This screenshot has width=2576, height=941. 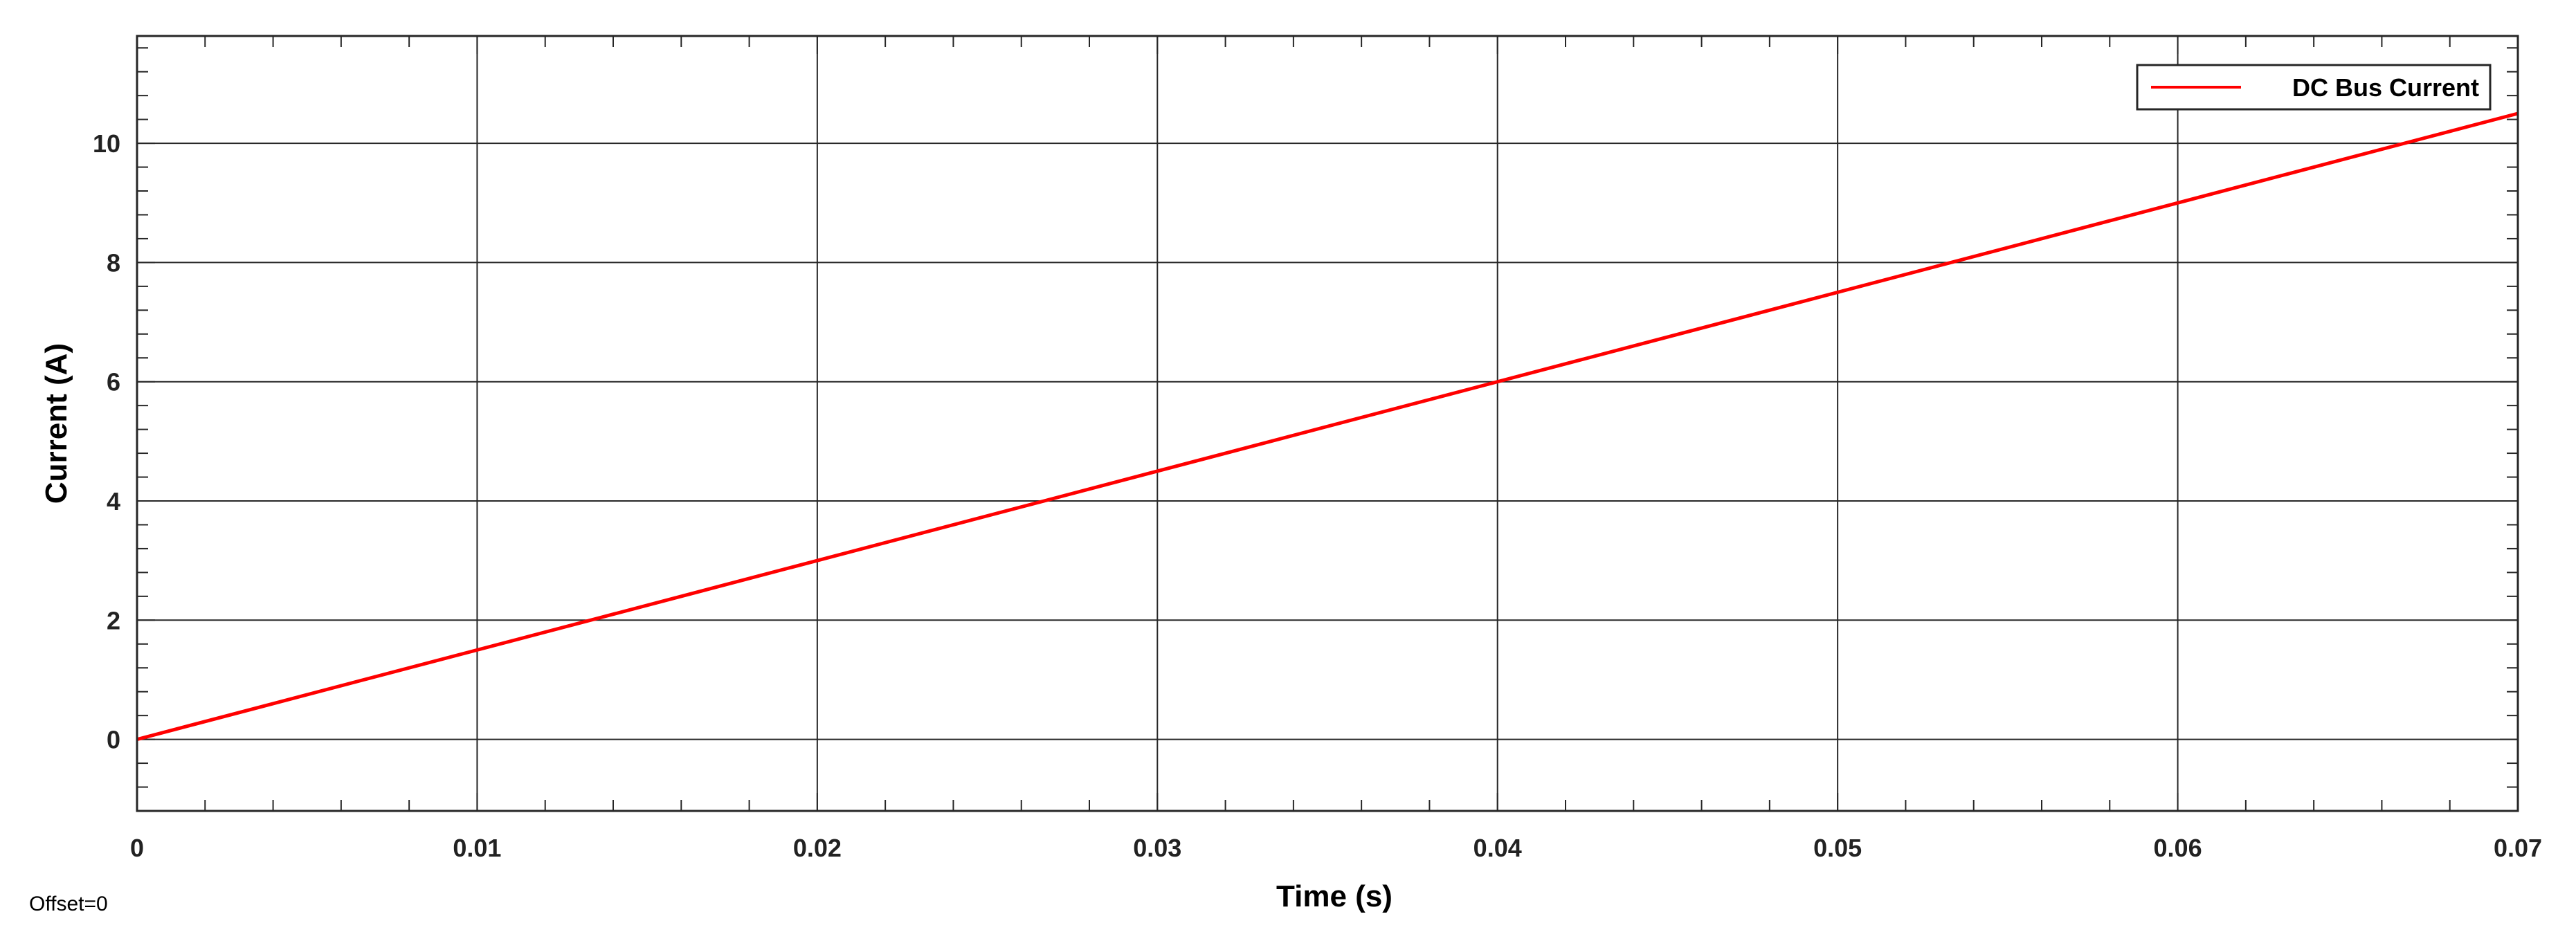 What do you see at coordinates (1837, 848) in the screenshot?
I see `x-tick-label: 0.05` at bounding box center [1837, 848].